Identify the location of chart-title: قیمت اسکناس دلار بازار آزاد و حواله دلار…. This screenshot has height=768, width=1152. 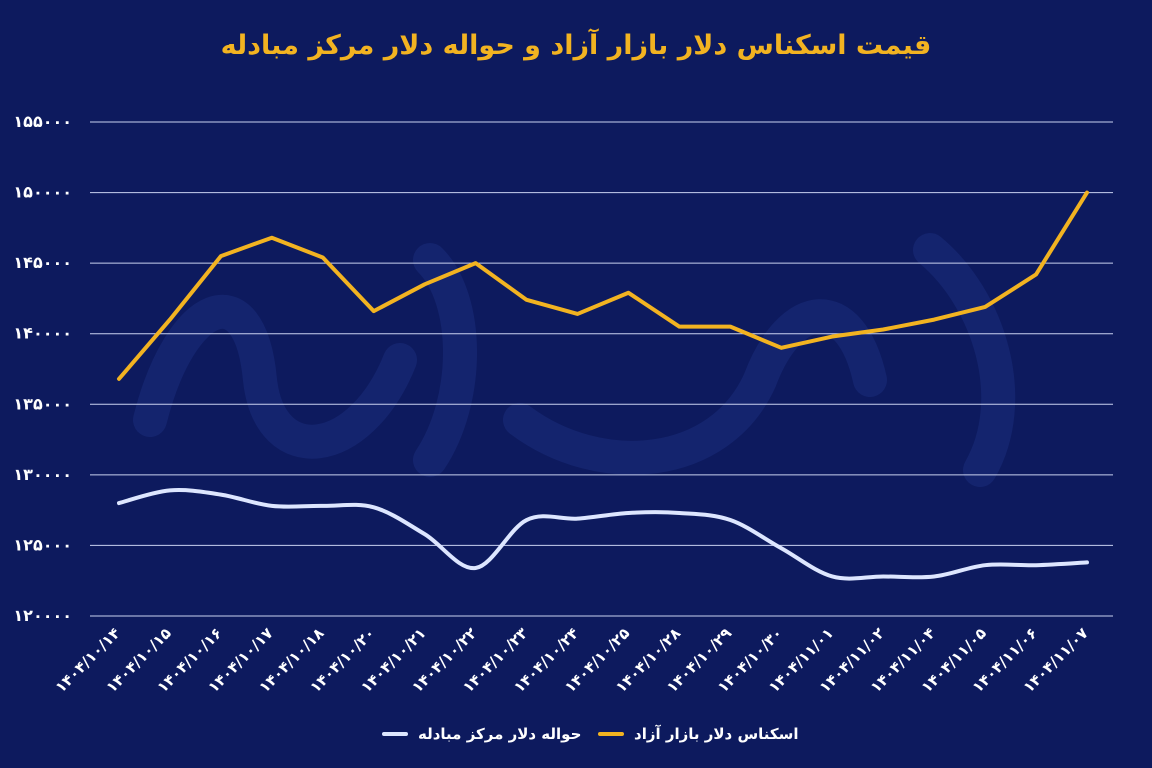
(576, 45).